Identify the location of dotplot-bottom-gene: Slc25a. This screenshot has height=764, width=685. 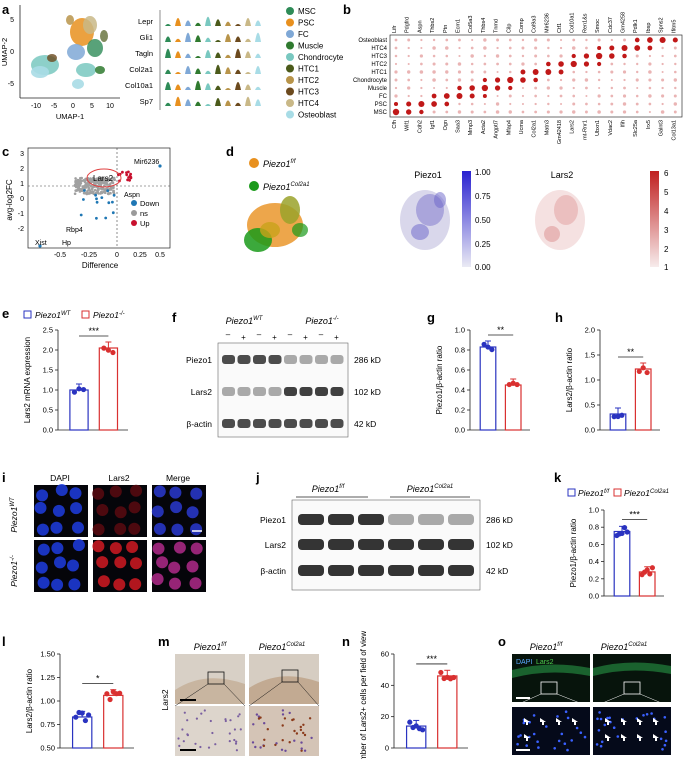
(636, 128).